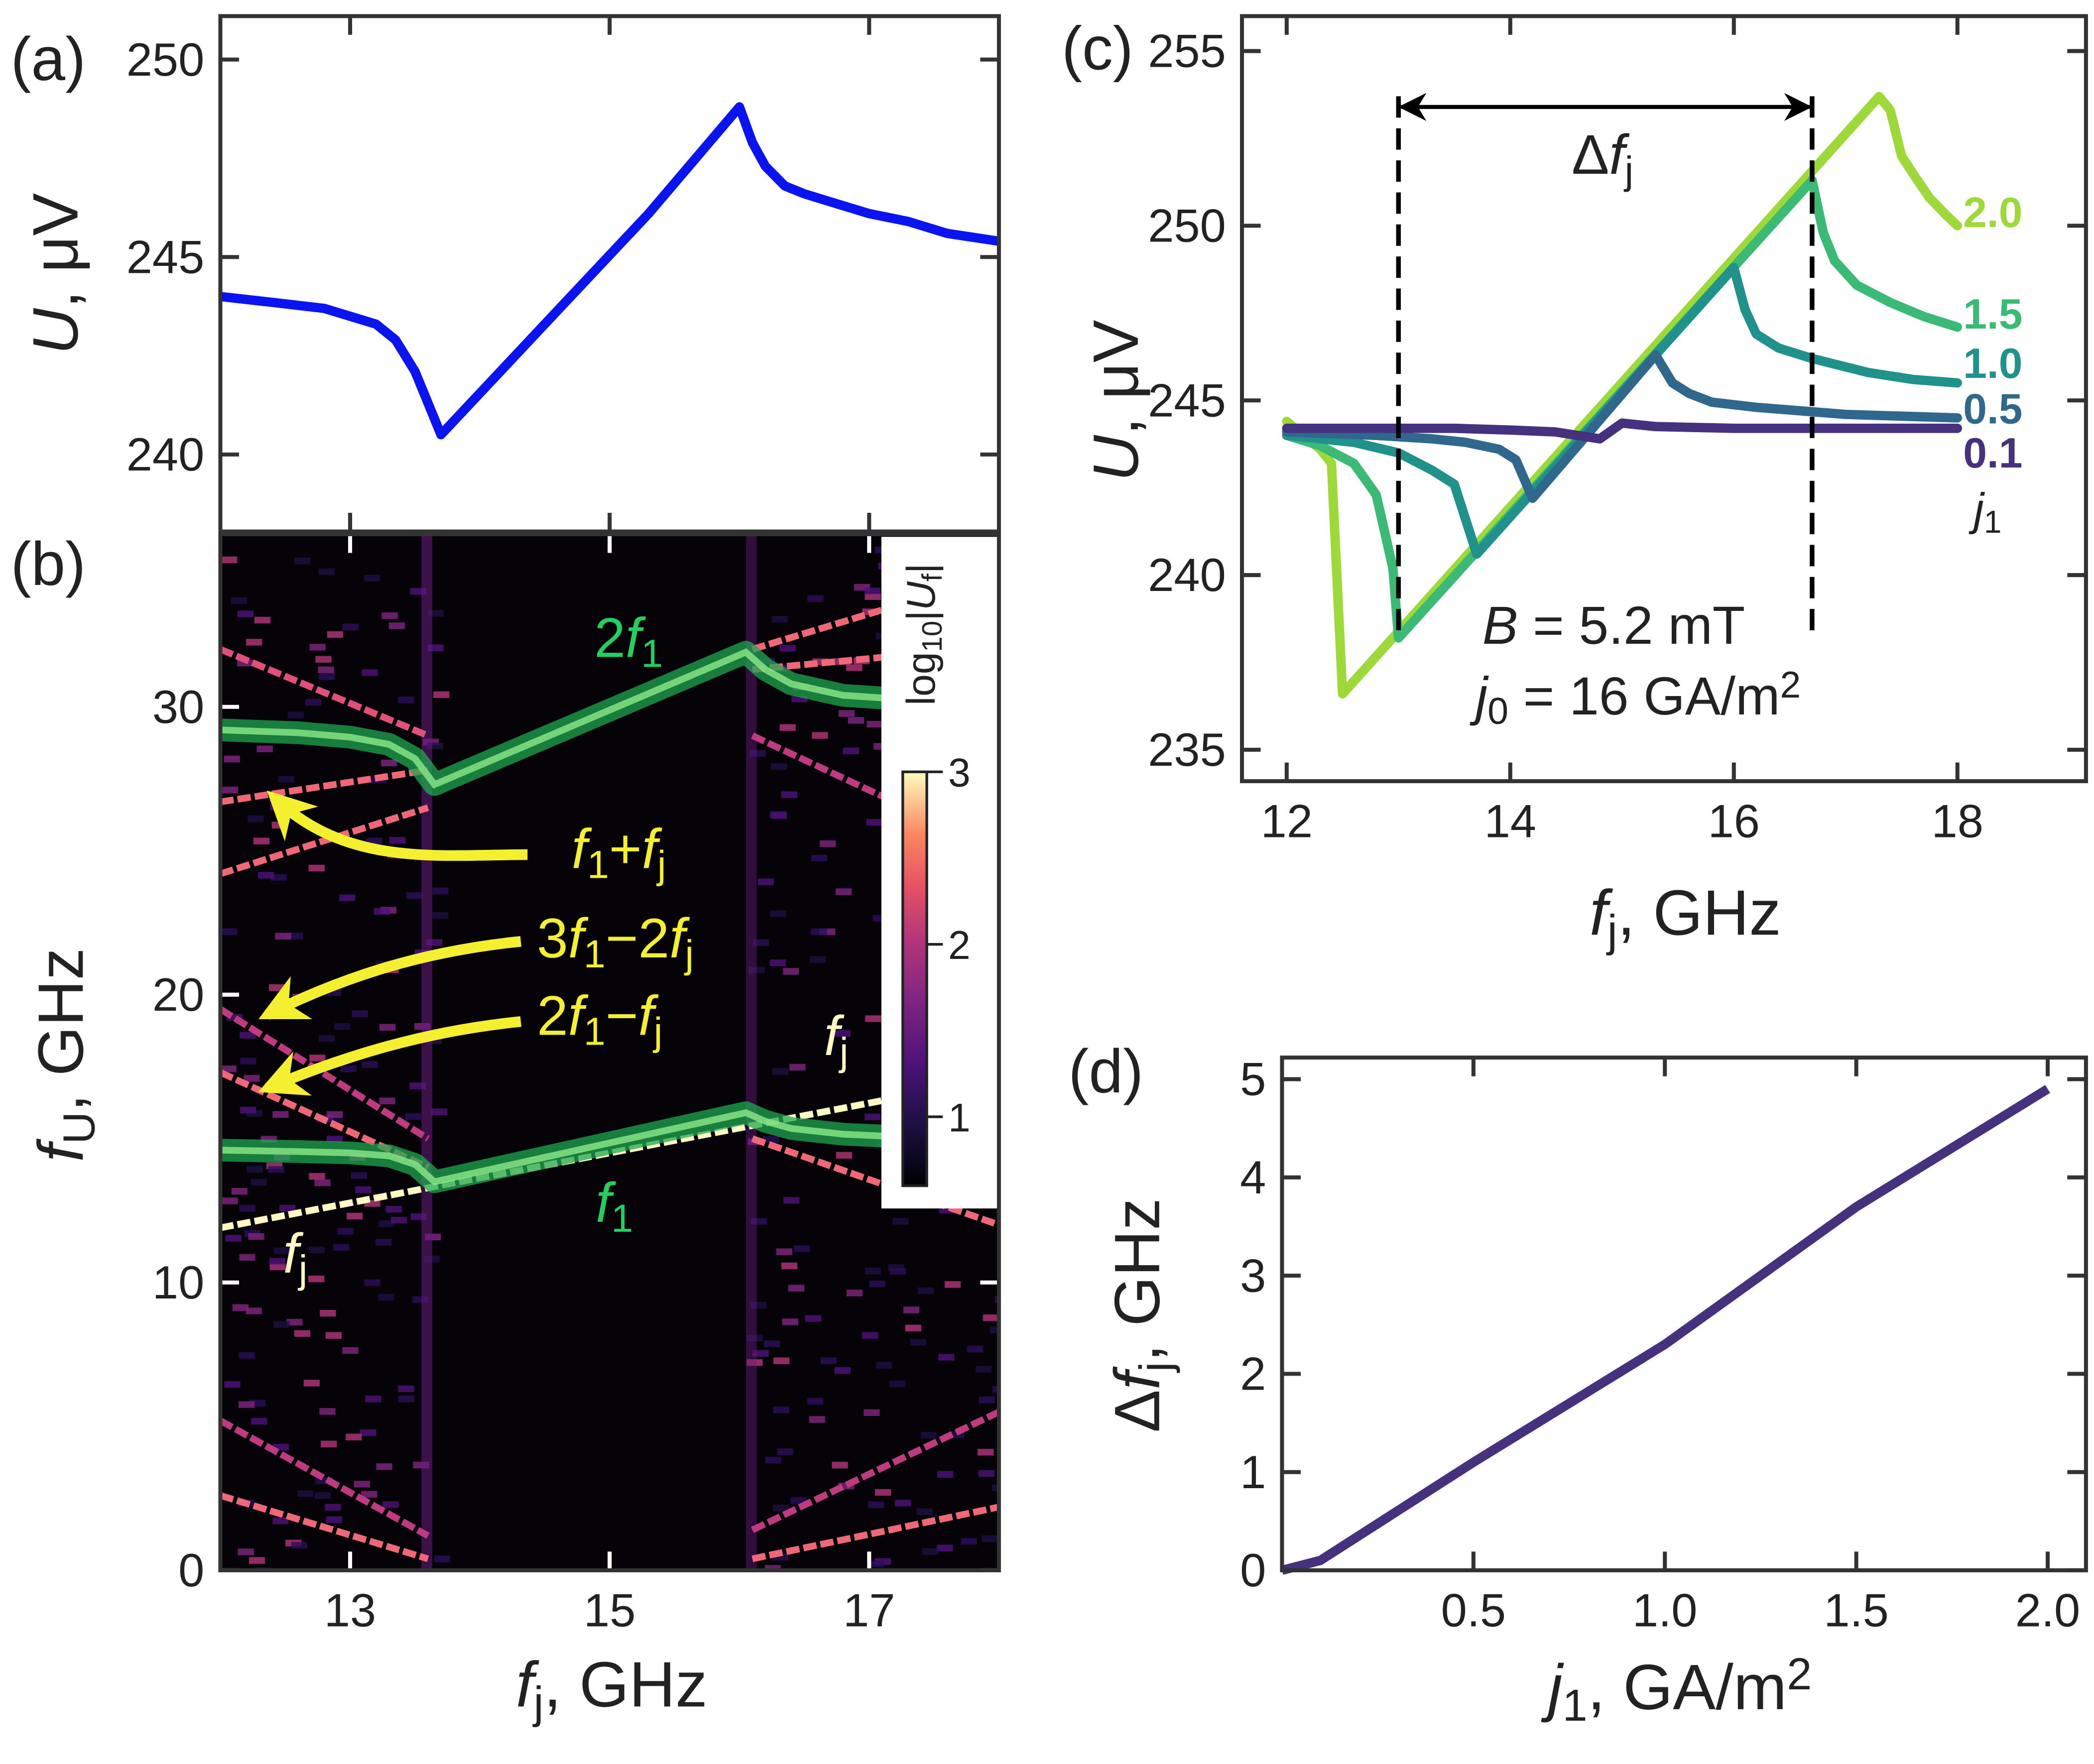 The image size is (2094, 1764). What do you see at coordinates (191, 1570) in the screenshot?
I see `y-tick-label: 0` at bounding box center [191, 1570].